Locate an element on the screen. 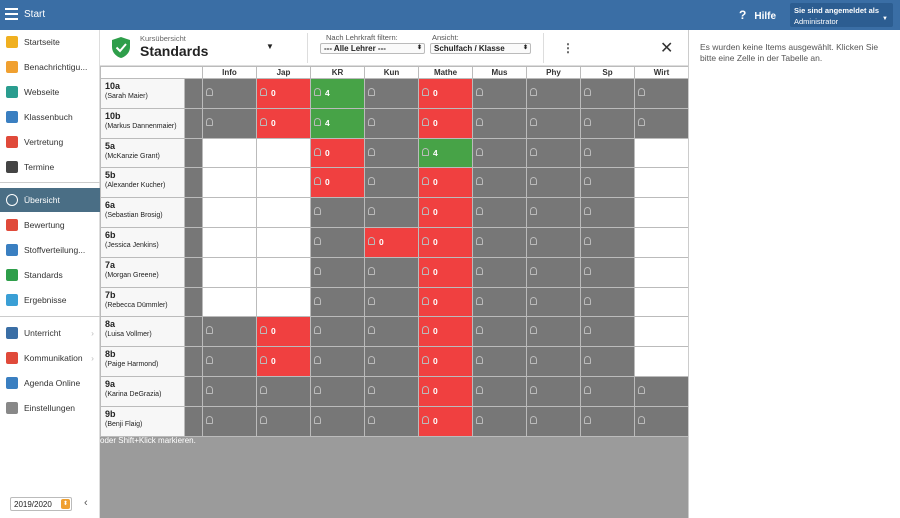  help-button: ? Hilfe is located at coordinates (757, 15).